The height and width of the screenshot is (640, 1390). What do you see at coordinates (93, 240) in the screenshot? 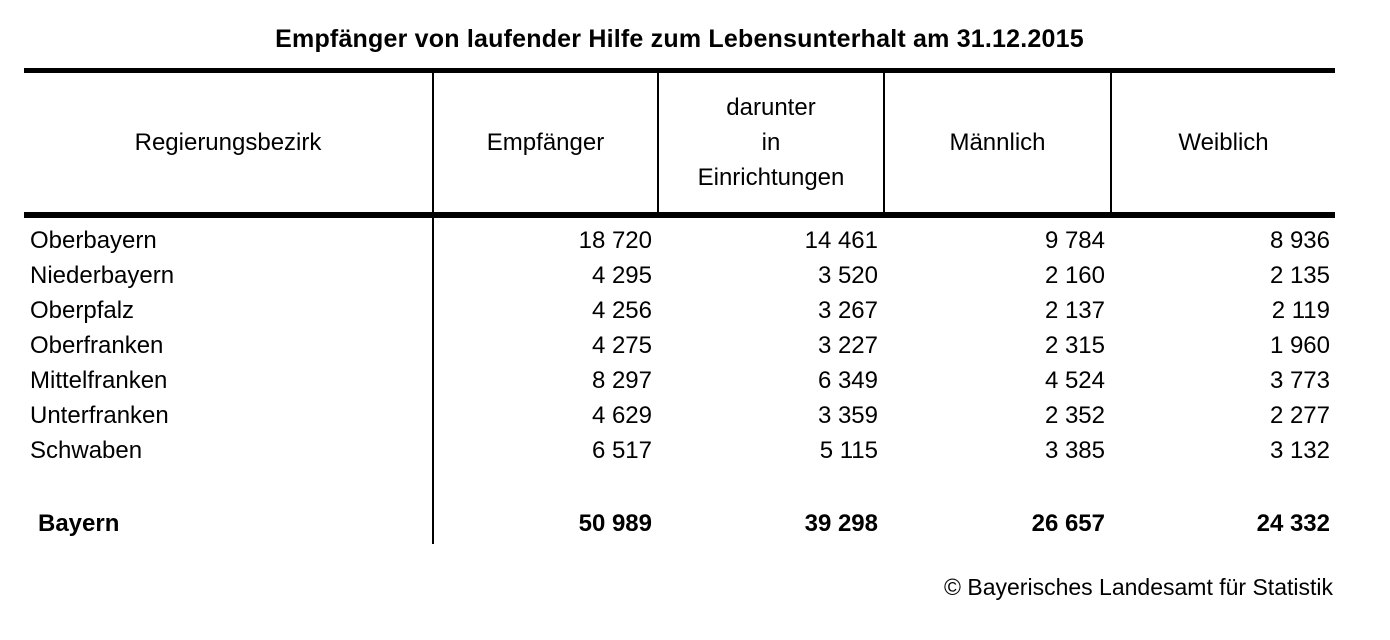
I see `region-cell: Oberbayern` at bounding box center [93, 240].